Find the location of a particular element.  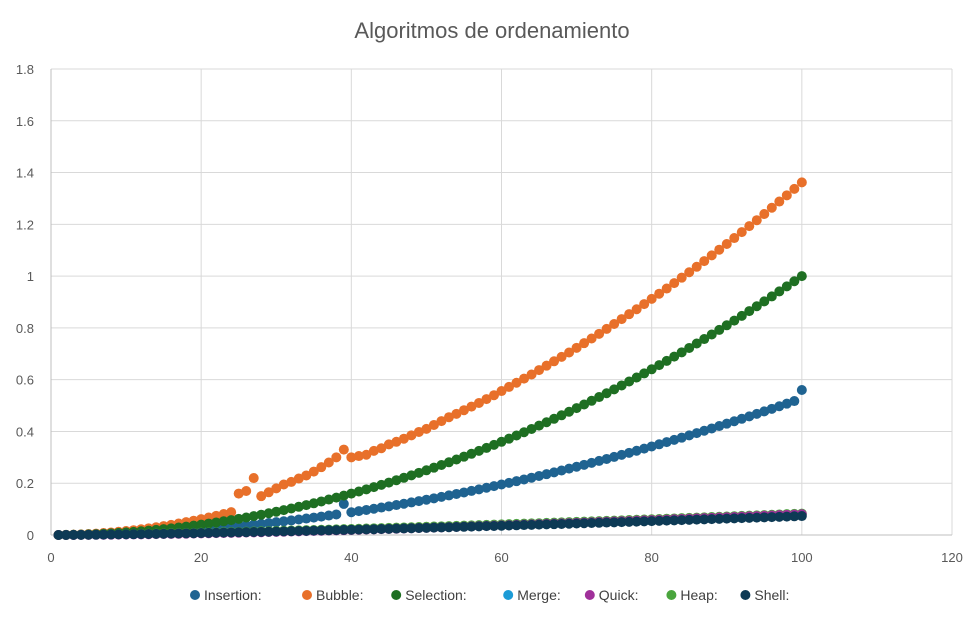

legend-label: Shell: is located at coordinates (771, 595).